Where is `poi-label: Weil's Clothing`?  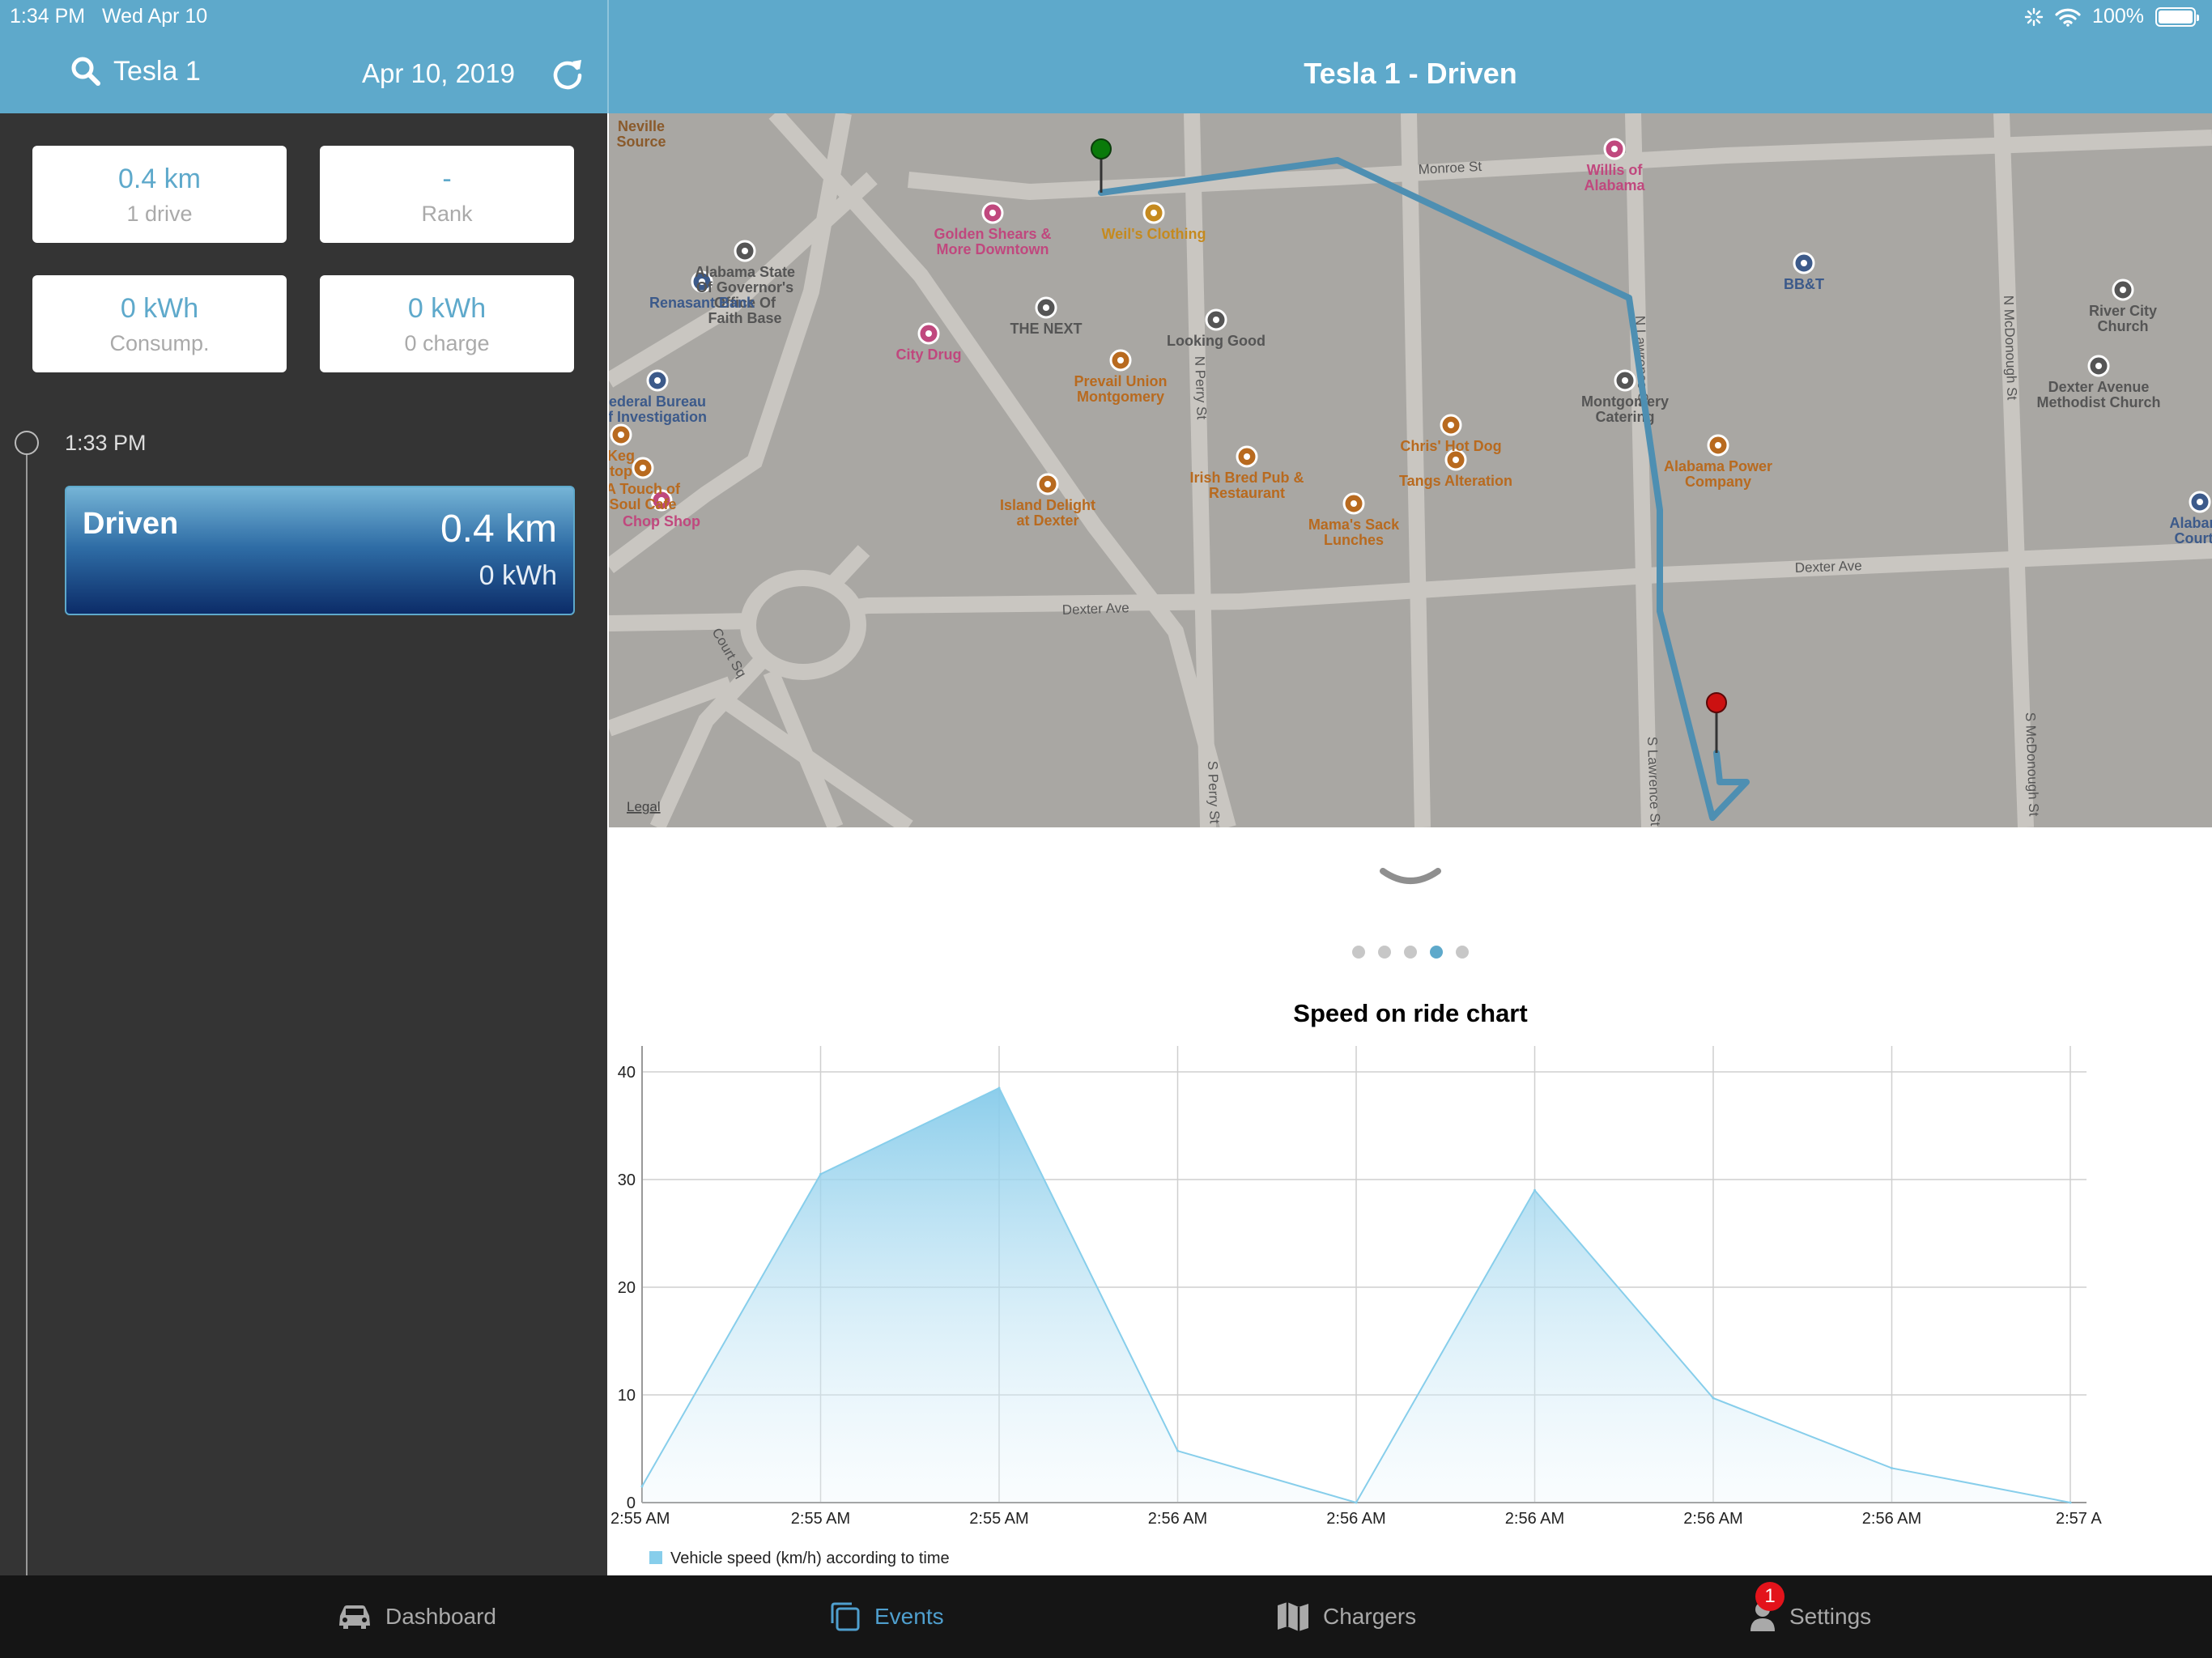 poi-label: Weil's Clothing is located at coordinates (1154, 234).